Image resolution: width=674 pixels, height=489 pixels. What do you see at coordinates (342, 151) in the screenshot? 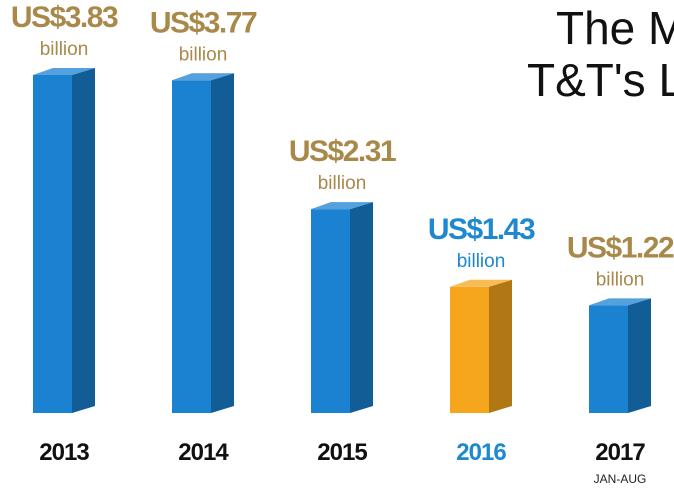
I see `value-label: US$2.31` at bounding box center [342, 151].